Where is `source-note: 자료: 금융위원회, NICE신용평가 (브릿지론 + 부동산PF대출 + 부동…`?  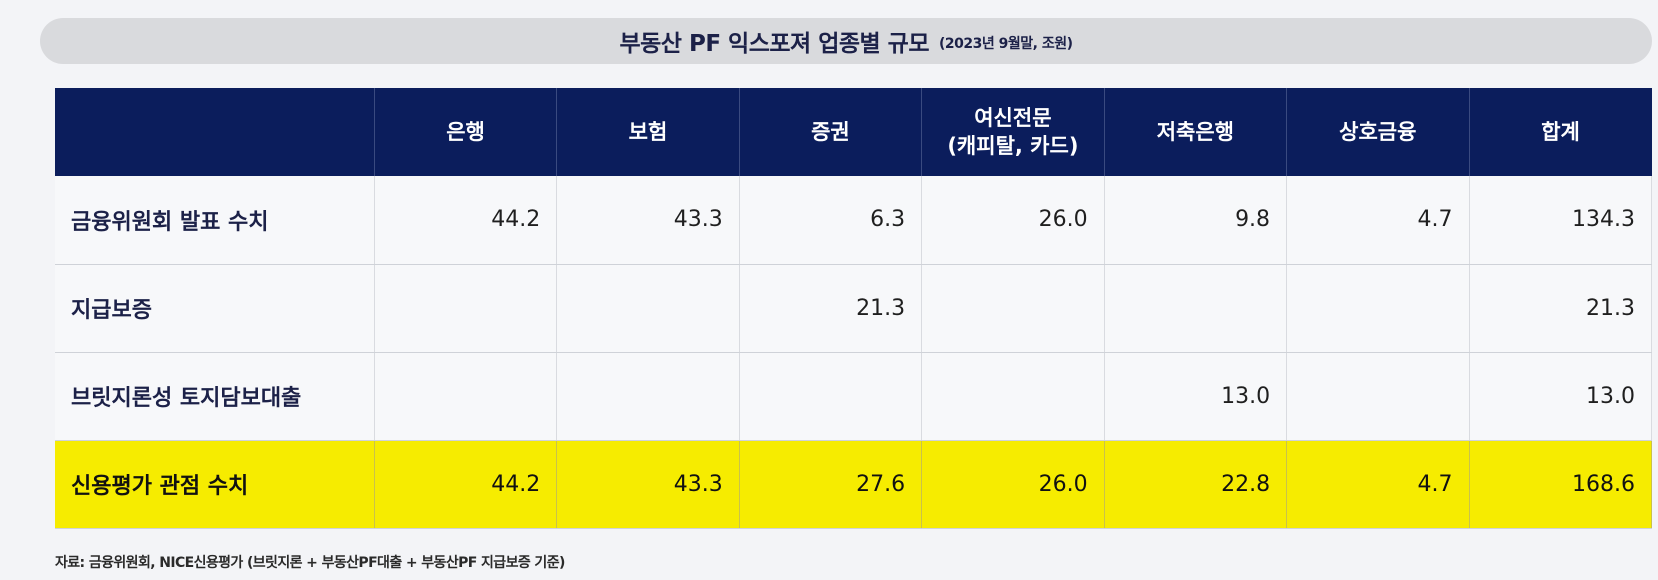
source-note: 자료: 금융위원회, NICE신용평가 (브릿지론 + 부동산PF대출 + 부동… is located at coordinates (310, 563).